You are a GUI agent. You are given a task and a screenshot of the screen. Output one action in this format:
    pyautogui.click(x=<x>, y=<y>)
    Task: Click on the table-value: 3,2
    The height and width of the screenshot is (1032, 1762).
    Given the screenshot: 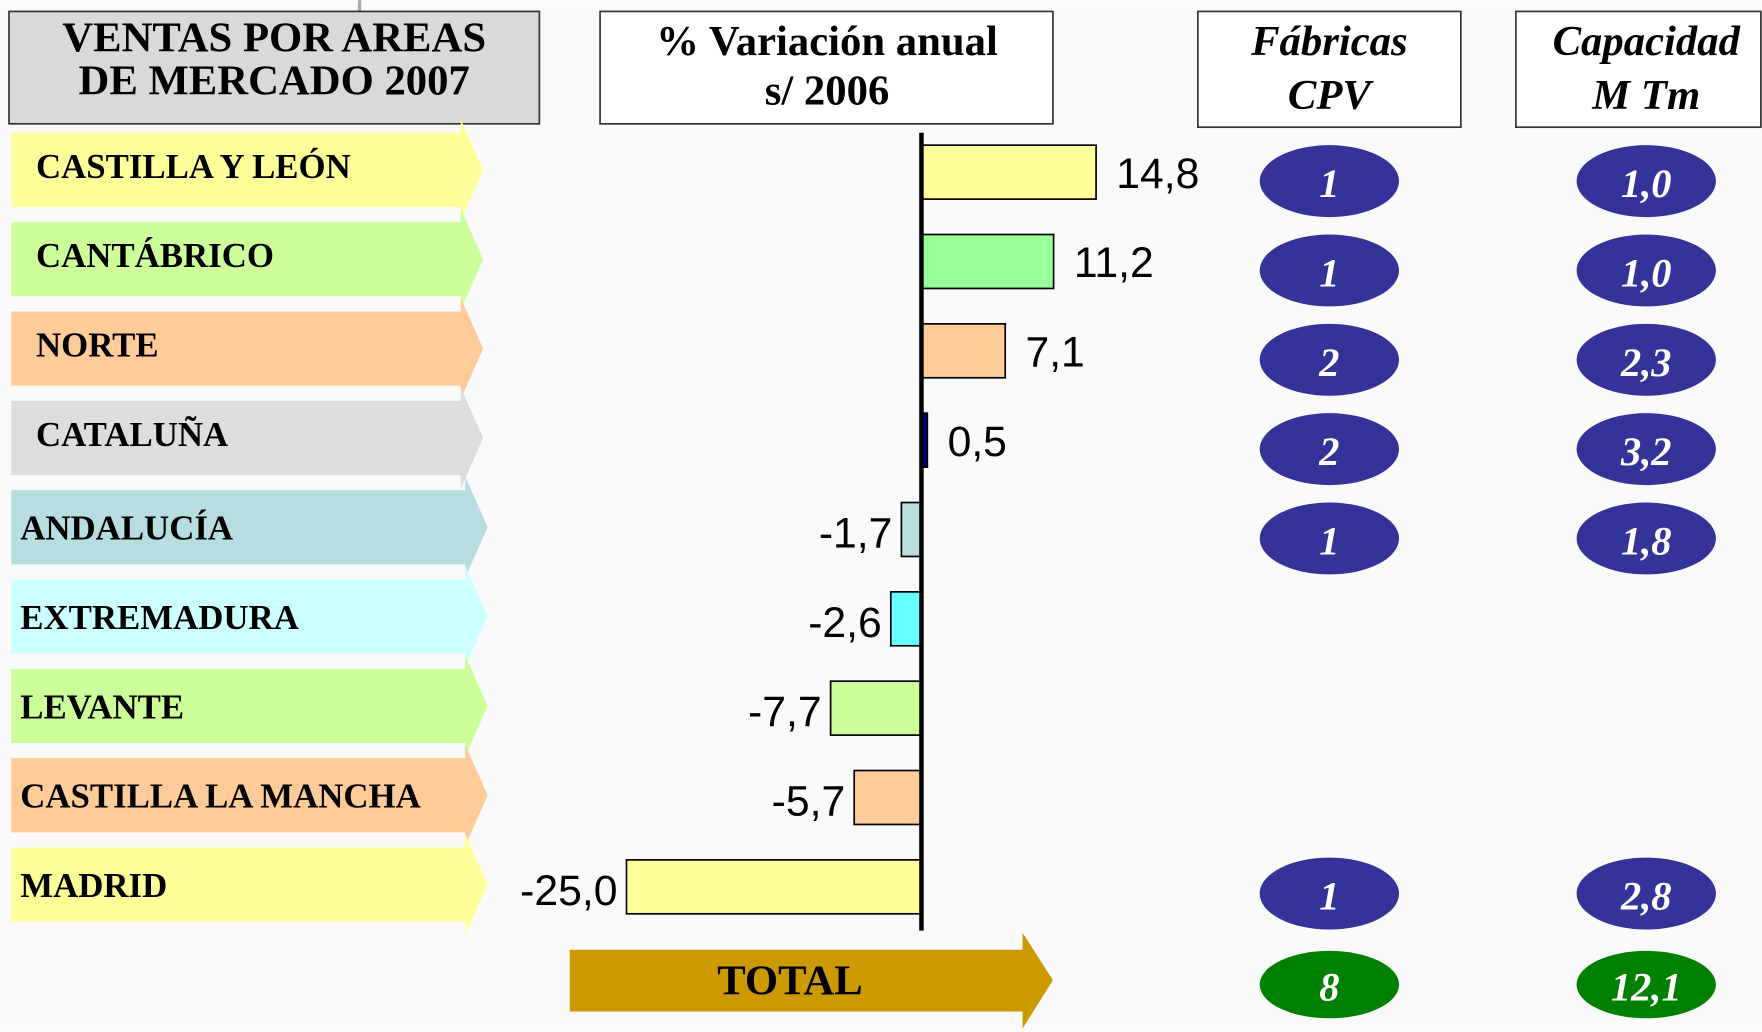 What is the action you would take?
    pyautogui.click(x=1646, y=451)
    